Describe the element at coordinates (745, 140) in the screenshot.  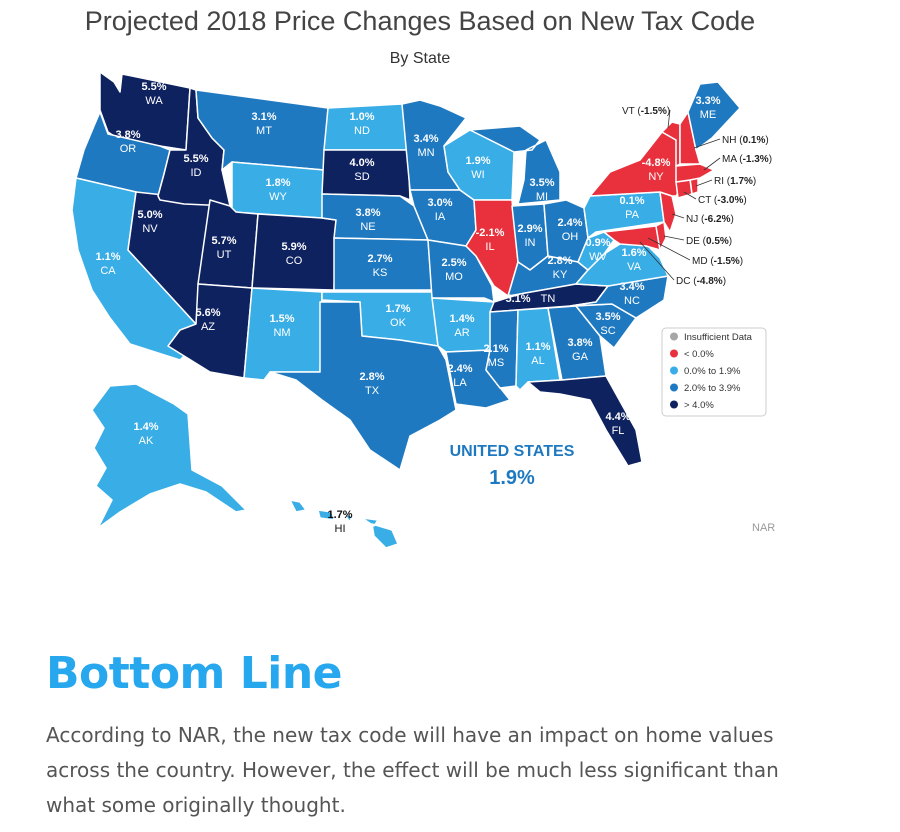
I see `callout-nh: NH (0.1%)` at that location.